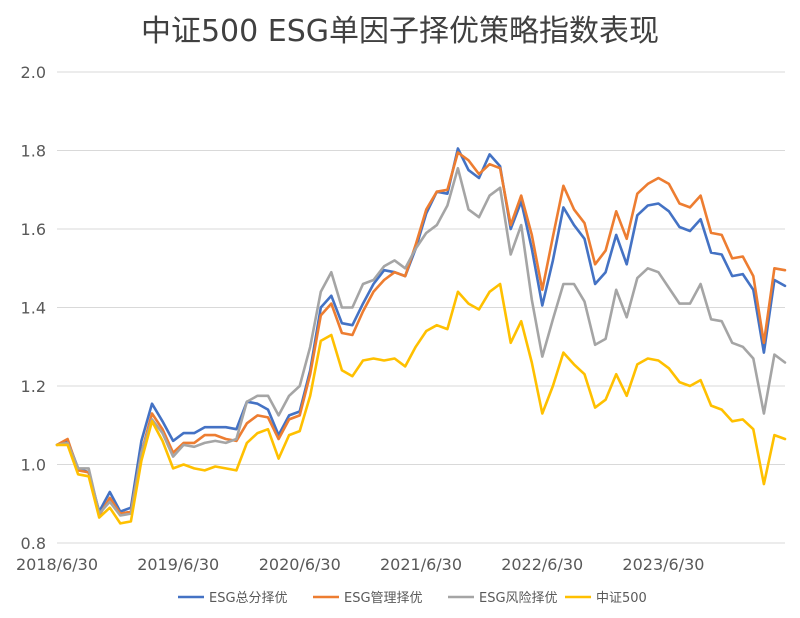  What do you see at coordinates (518, 598) in the screenshot?
I see `legend-label: ESG风险择优` at bounding box center [518, 598].